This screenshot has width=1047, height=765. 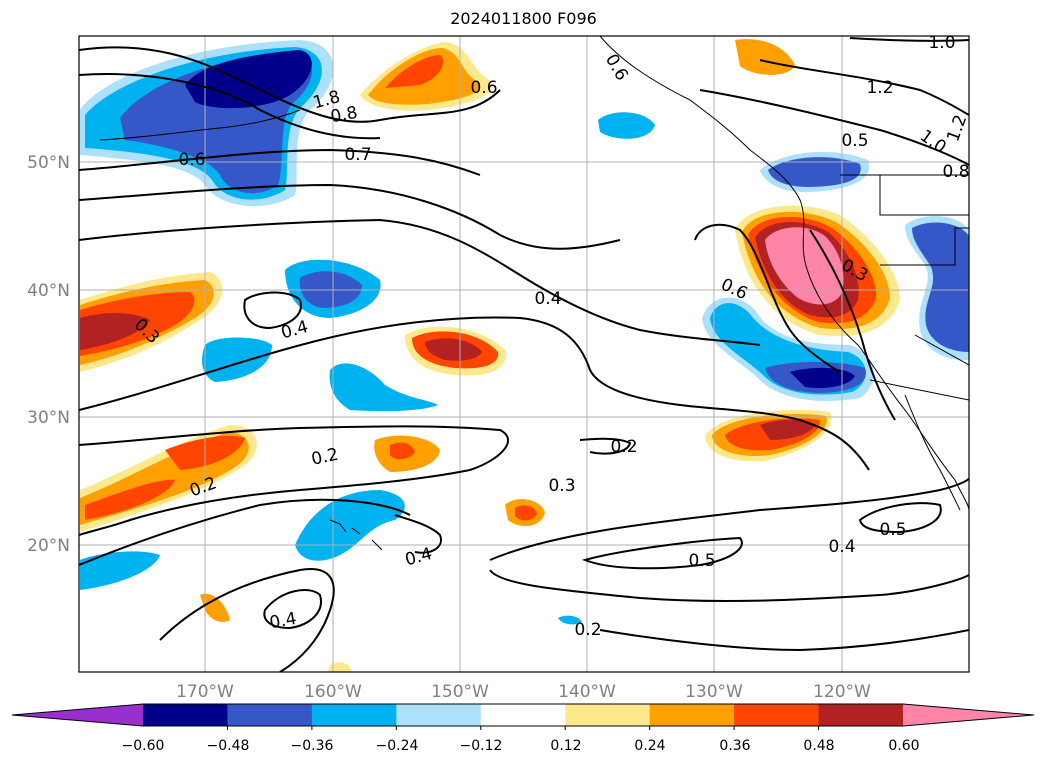 What do you see at coordinates (312, 746) in the screenshot?
I see `colorbar-tick-label: −0.36` at bounding box center [312, 746].